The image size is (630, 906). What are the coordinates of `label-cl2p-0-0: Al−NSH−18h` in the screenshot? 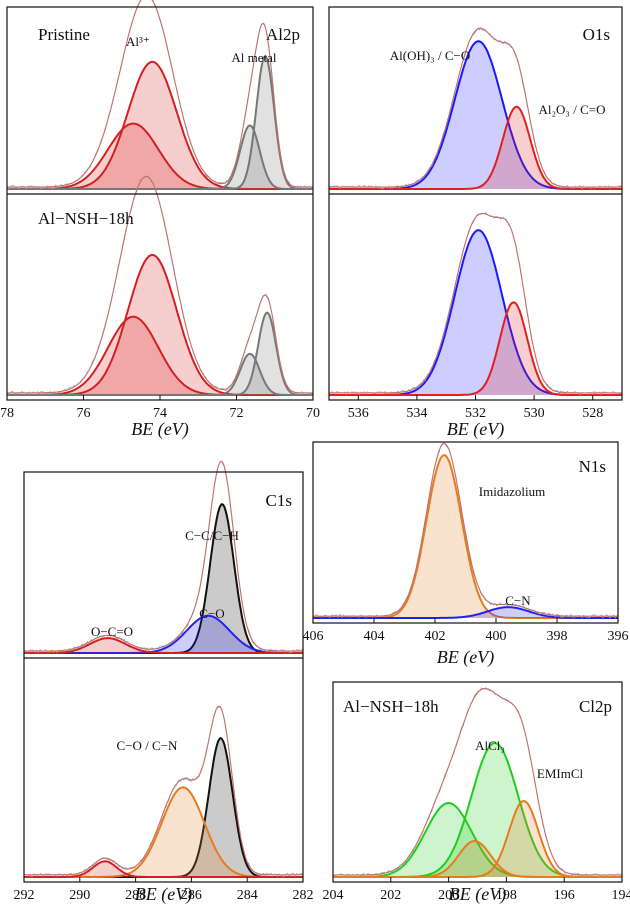 It's located at (391, 706).